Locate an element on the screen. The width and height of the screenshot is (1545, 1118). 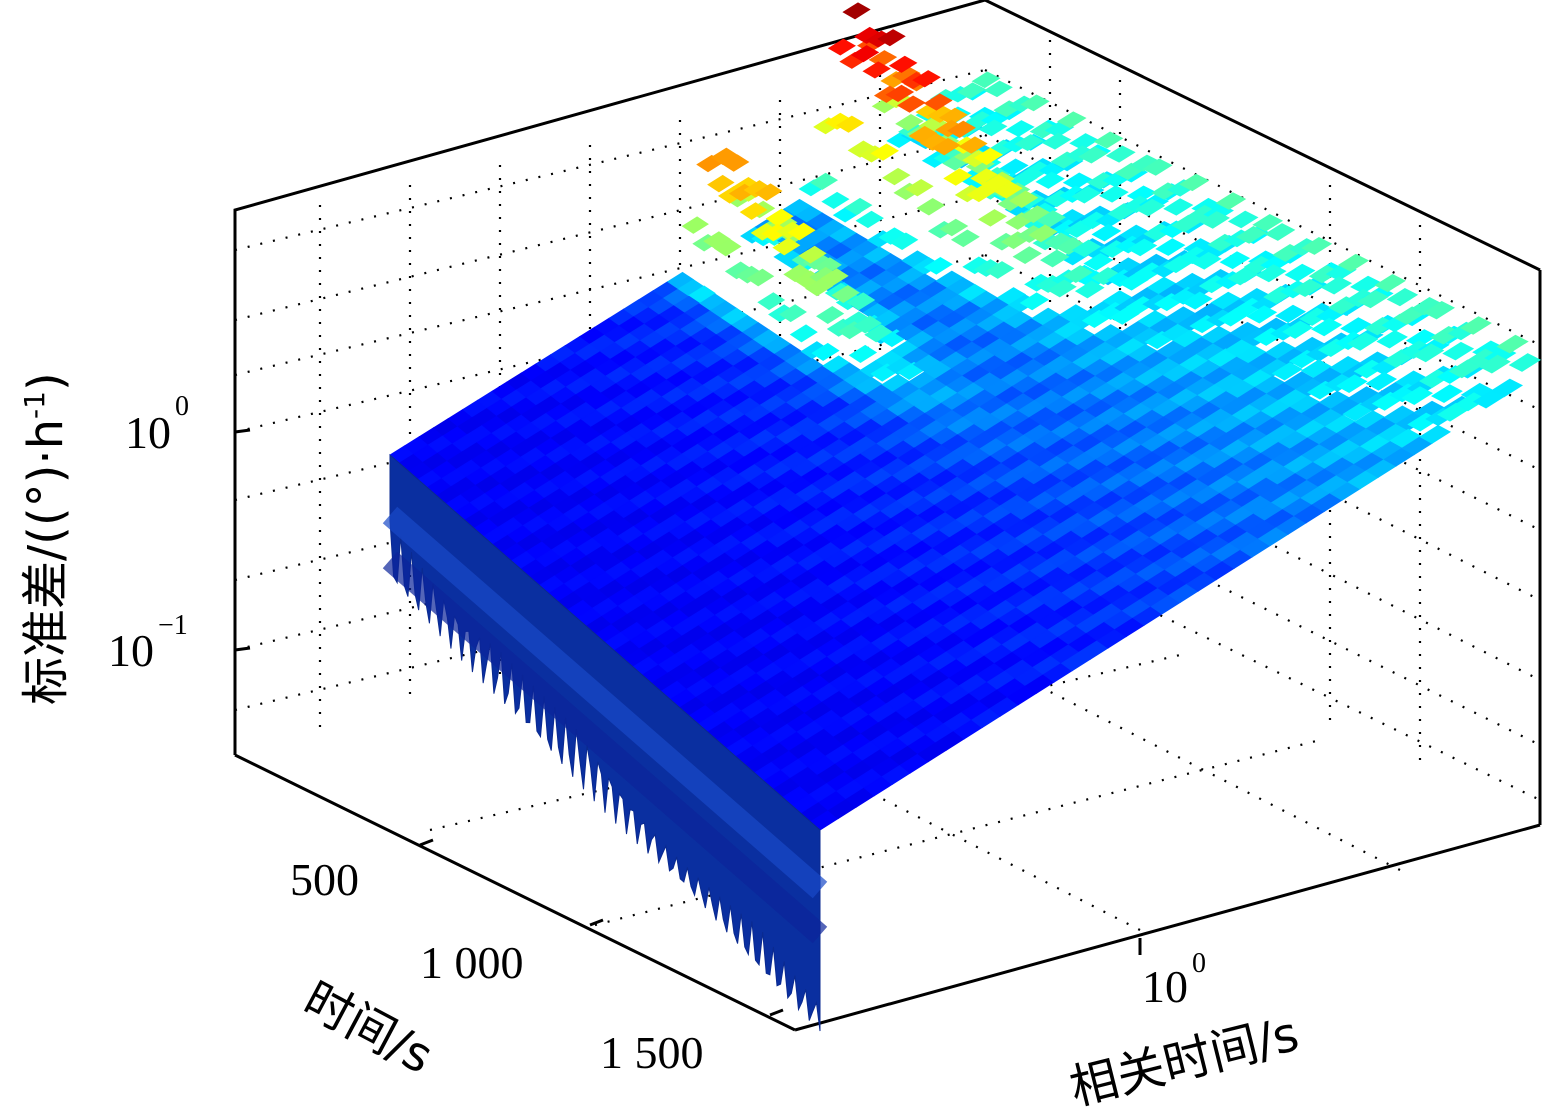
z-axis-label: 标准差/((°)·h-1) is located at coordinates (46, 538).